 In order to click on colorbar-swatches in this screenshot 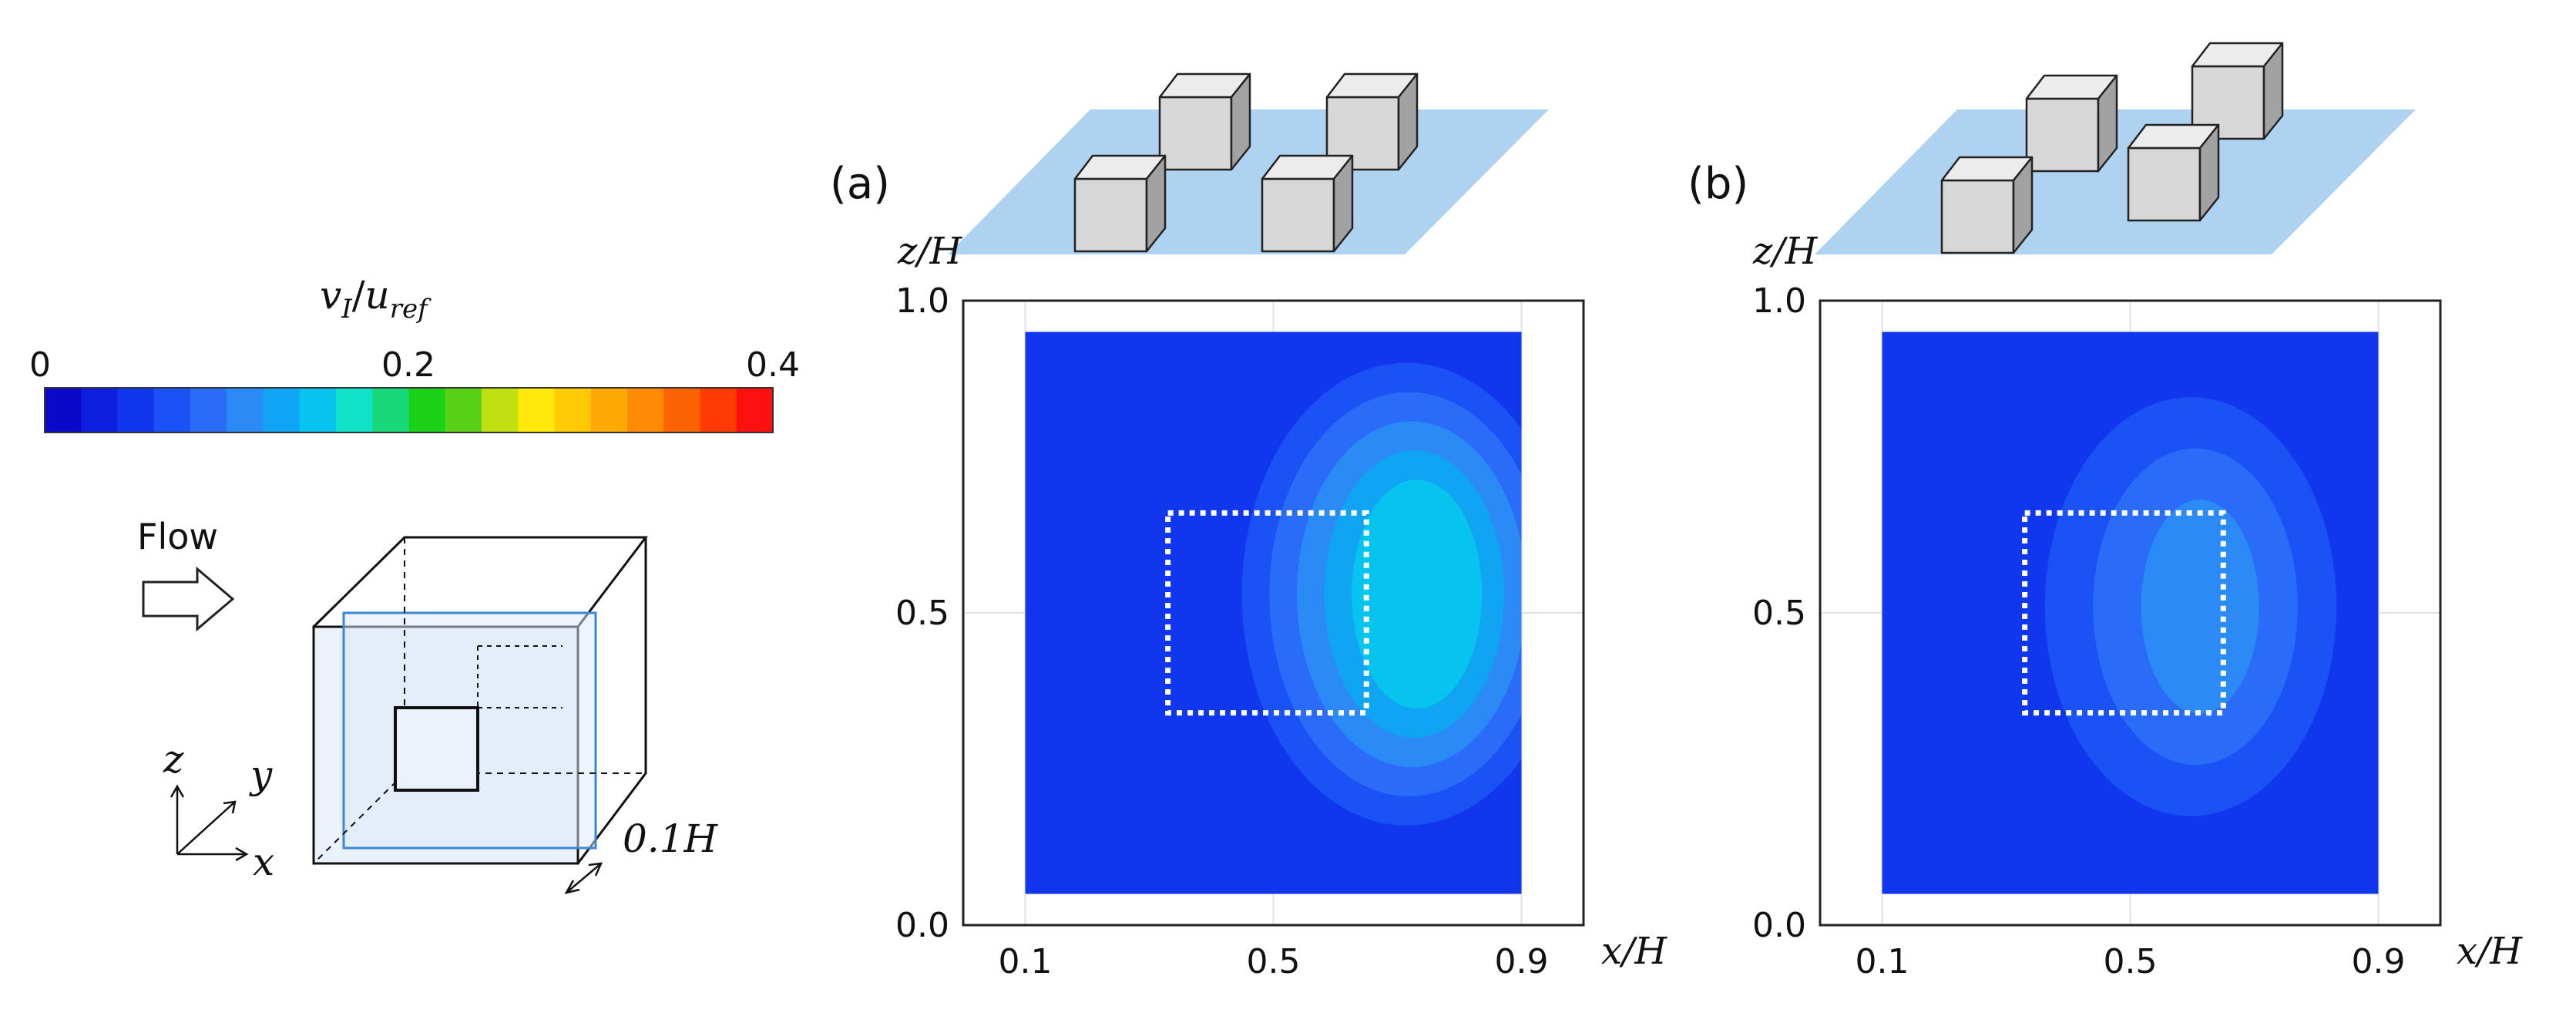, I will do `click(409, 410)`.